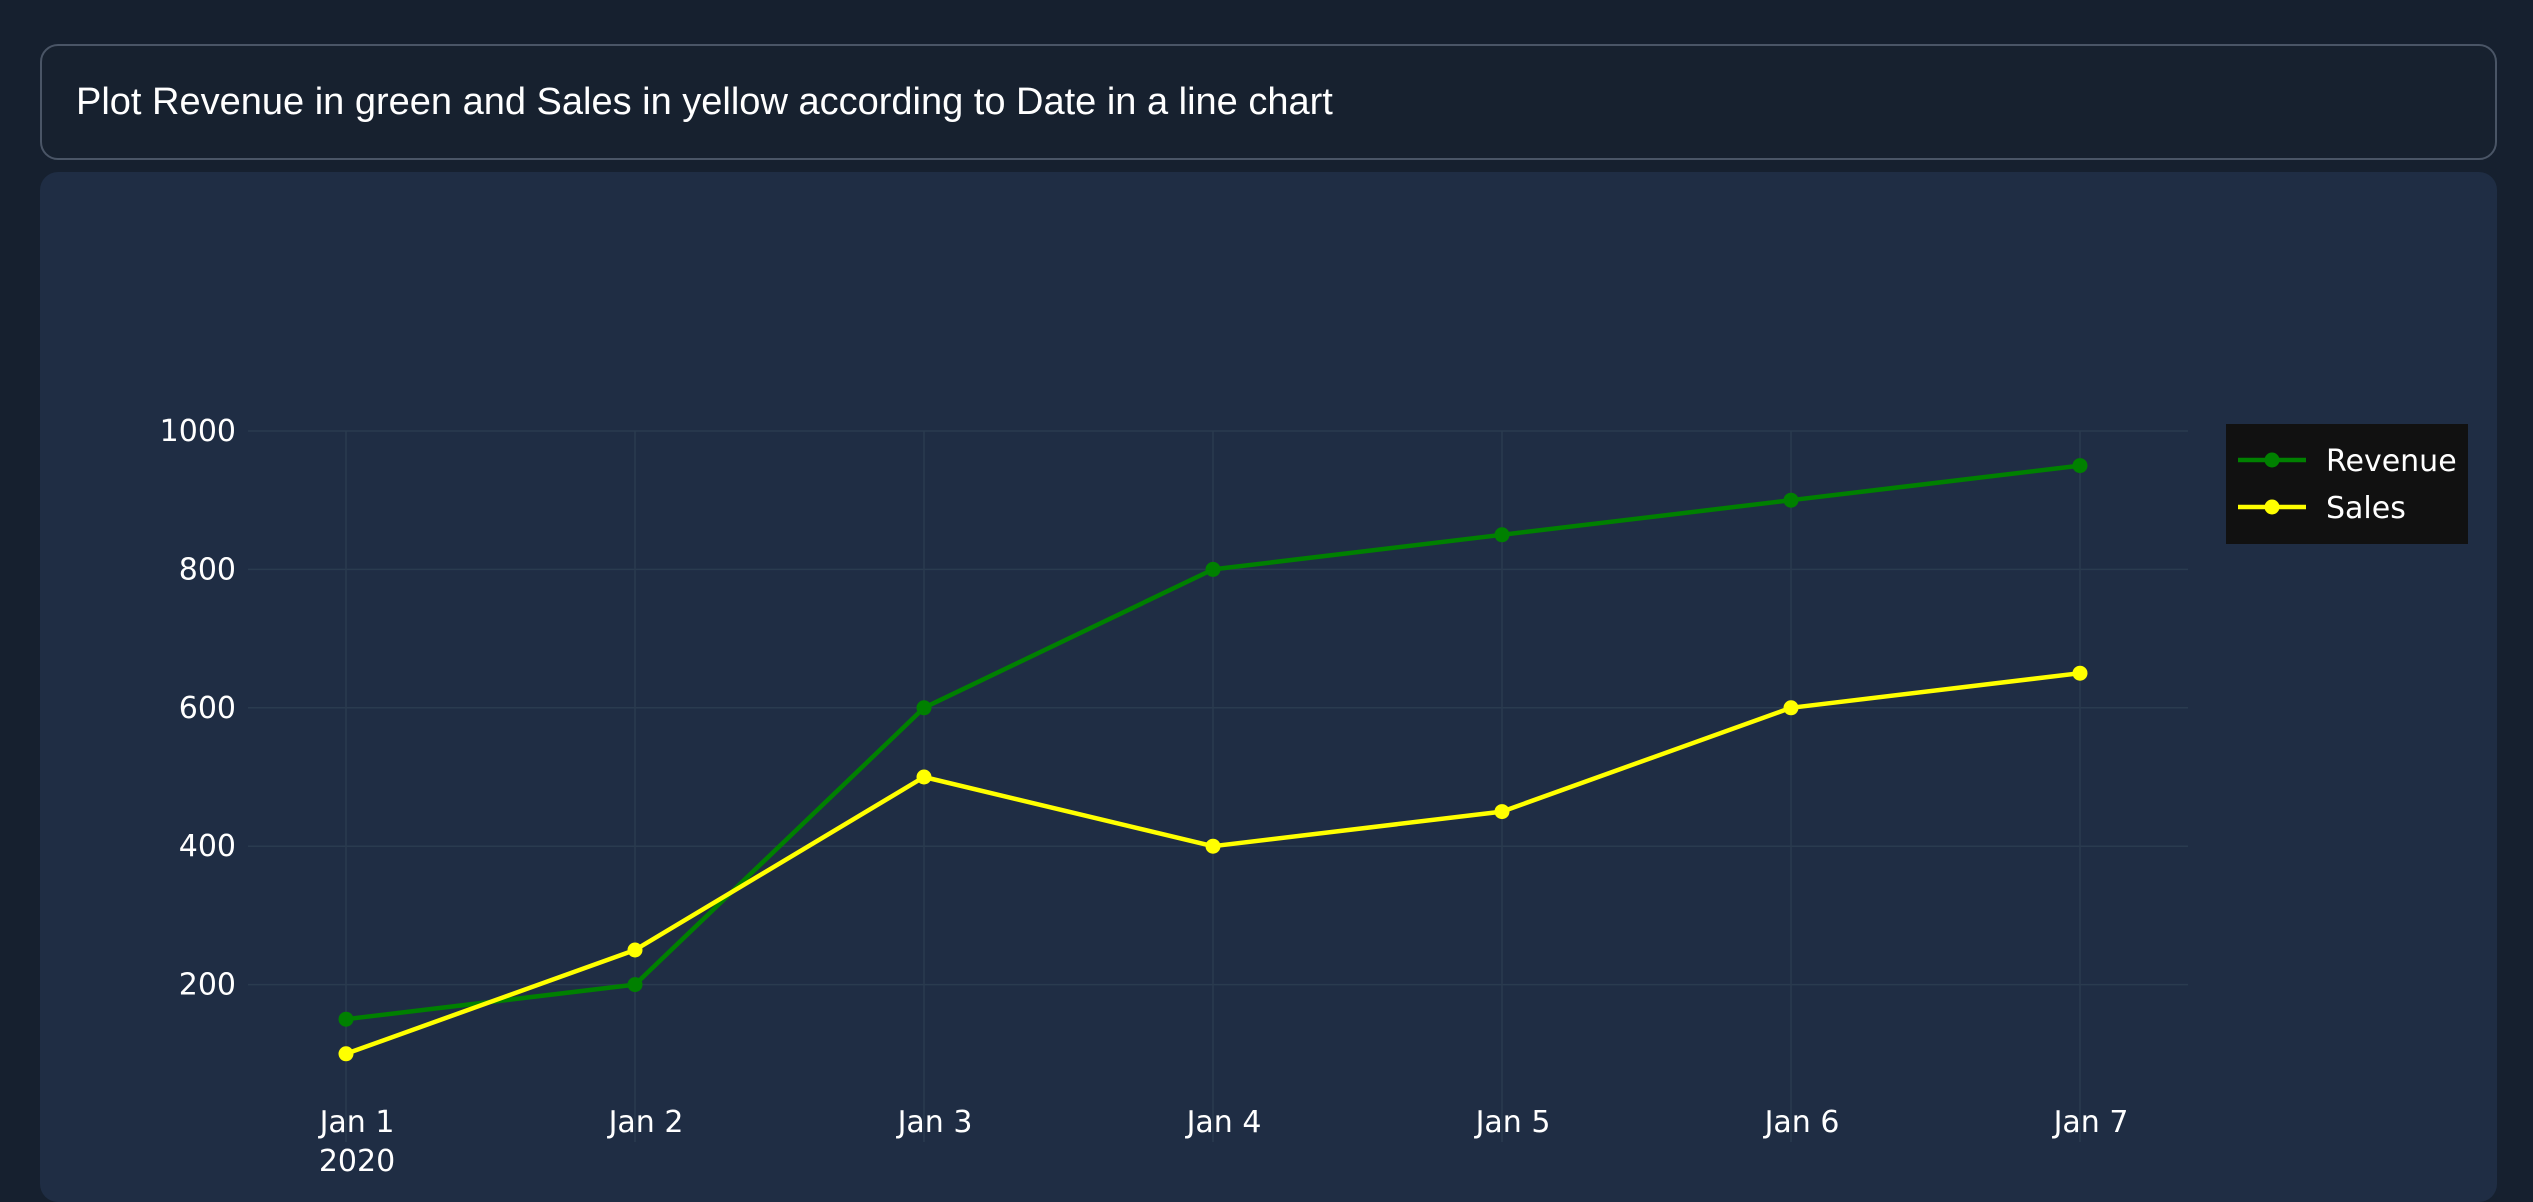 The image size is (2533, 1202). I want to click on legend-label-sales: Sales, so click(2366, 508).